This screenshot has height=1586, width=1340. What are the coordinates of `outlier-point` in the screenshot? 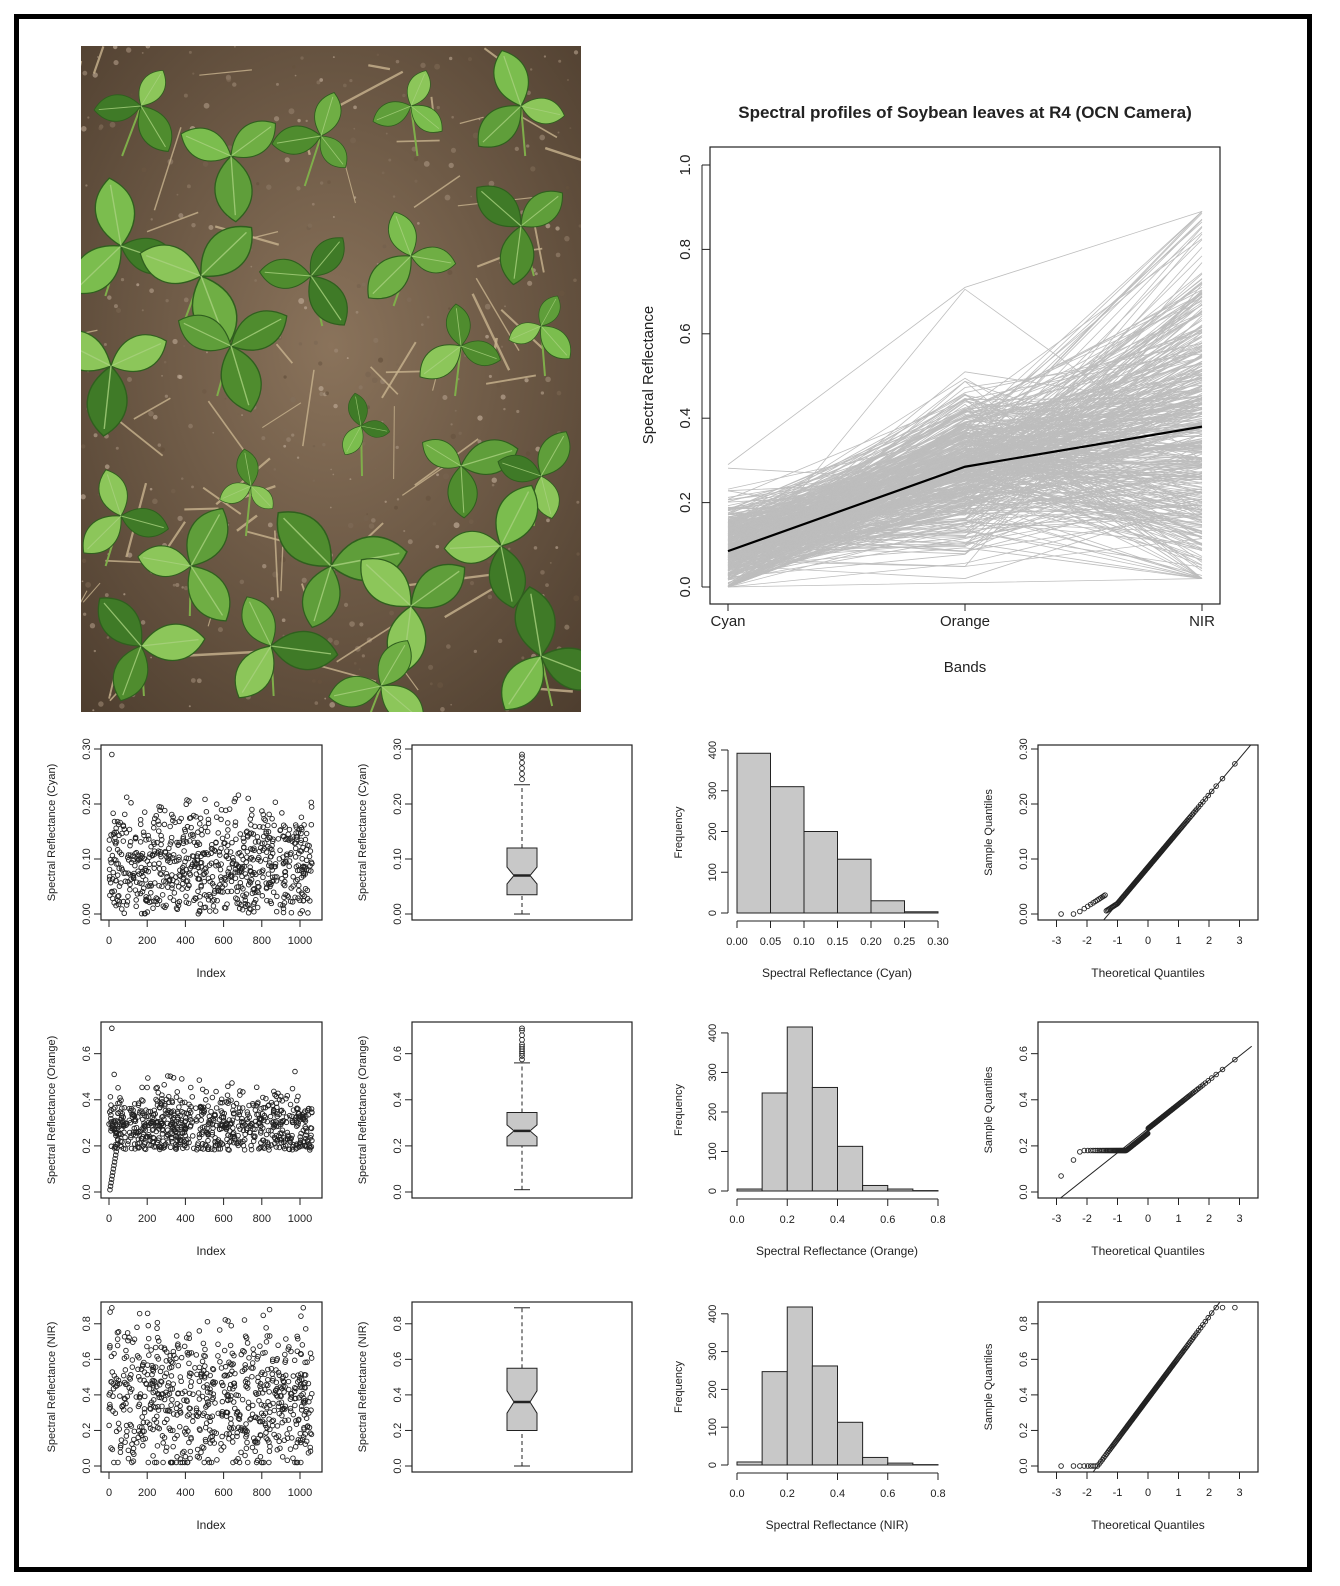 It's located at (522, 757).